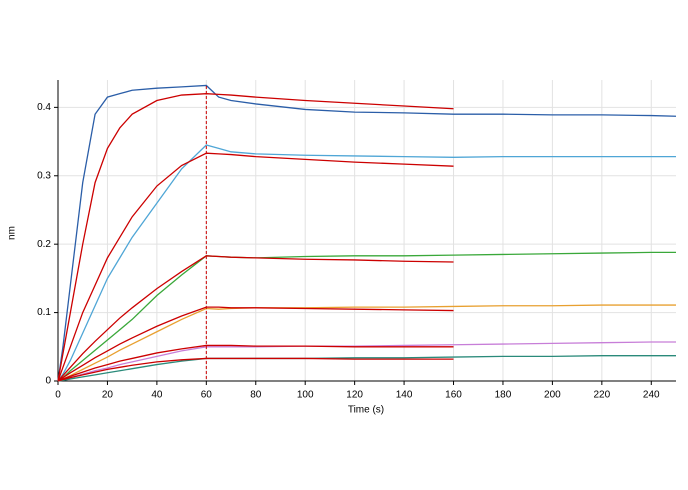 The width and height of the screenshot is (688, 490). What do you see at coordinates (12, 233) in the screenshot?
I see `y-axis-label: nm` at bounding box center [12, 233].